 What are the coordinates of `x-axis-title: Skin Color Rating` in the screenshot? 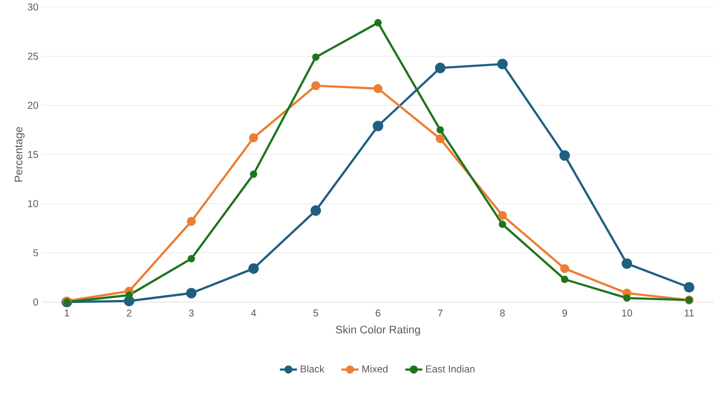 It's located at (378, 330).